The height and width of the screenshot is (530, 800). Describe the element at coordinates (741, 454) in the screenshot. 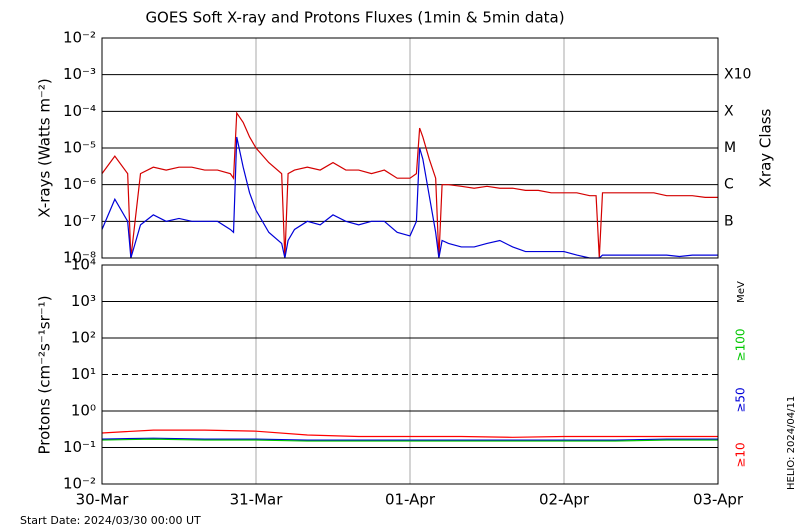

I see `legend-label: ≥10` at that location.